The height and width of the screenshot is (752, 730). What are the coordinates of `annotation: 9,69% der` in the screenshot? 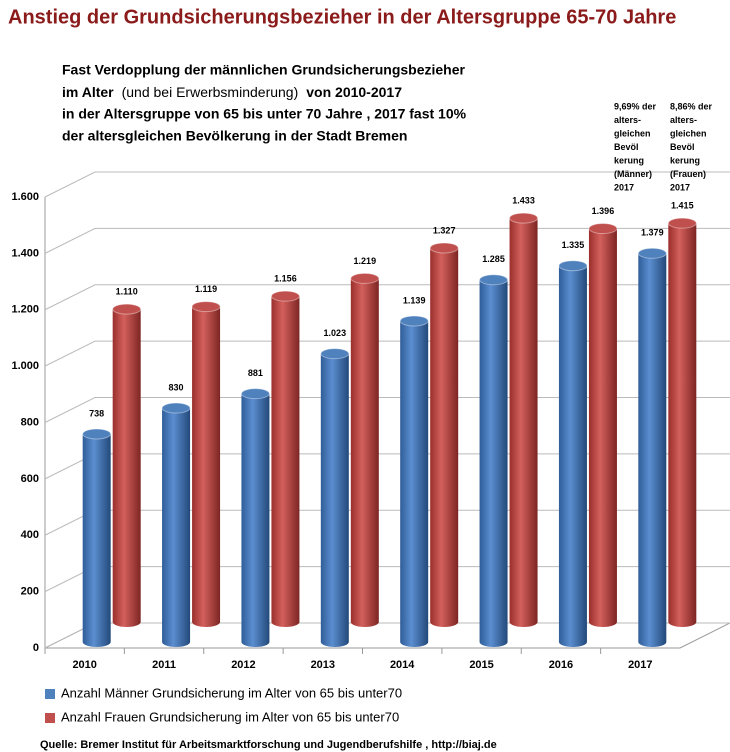 It's located at (635, 106).